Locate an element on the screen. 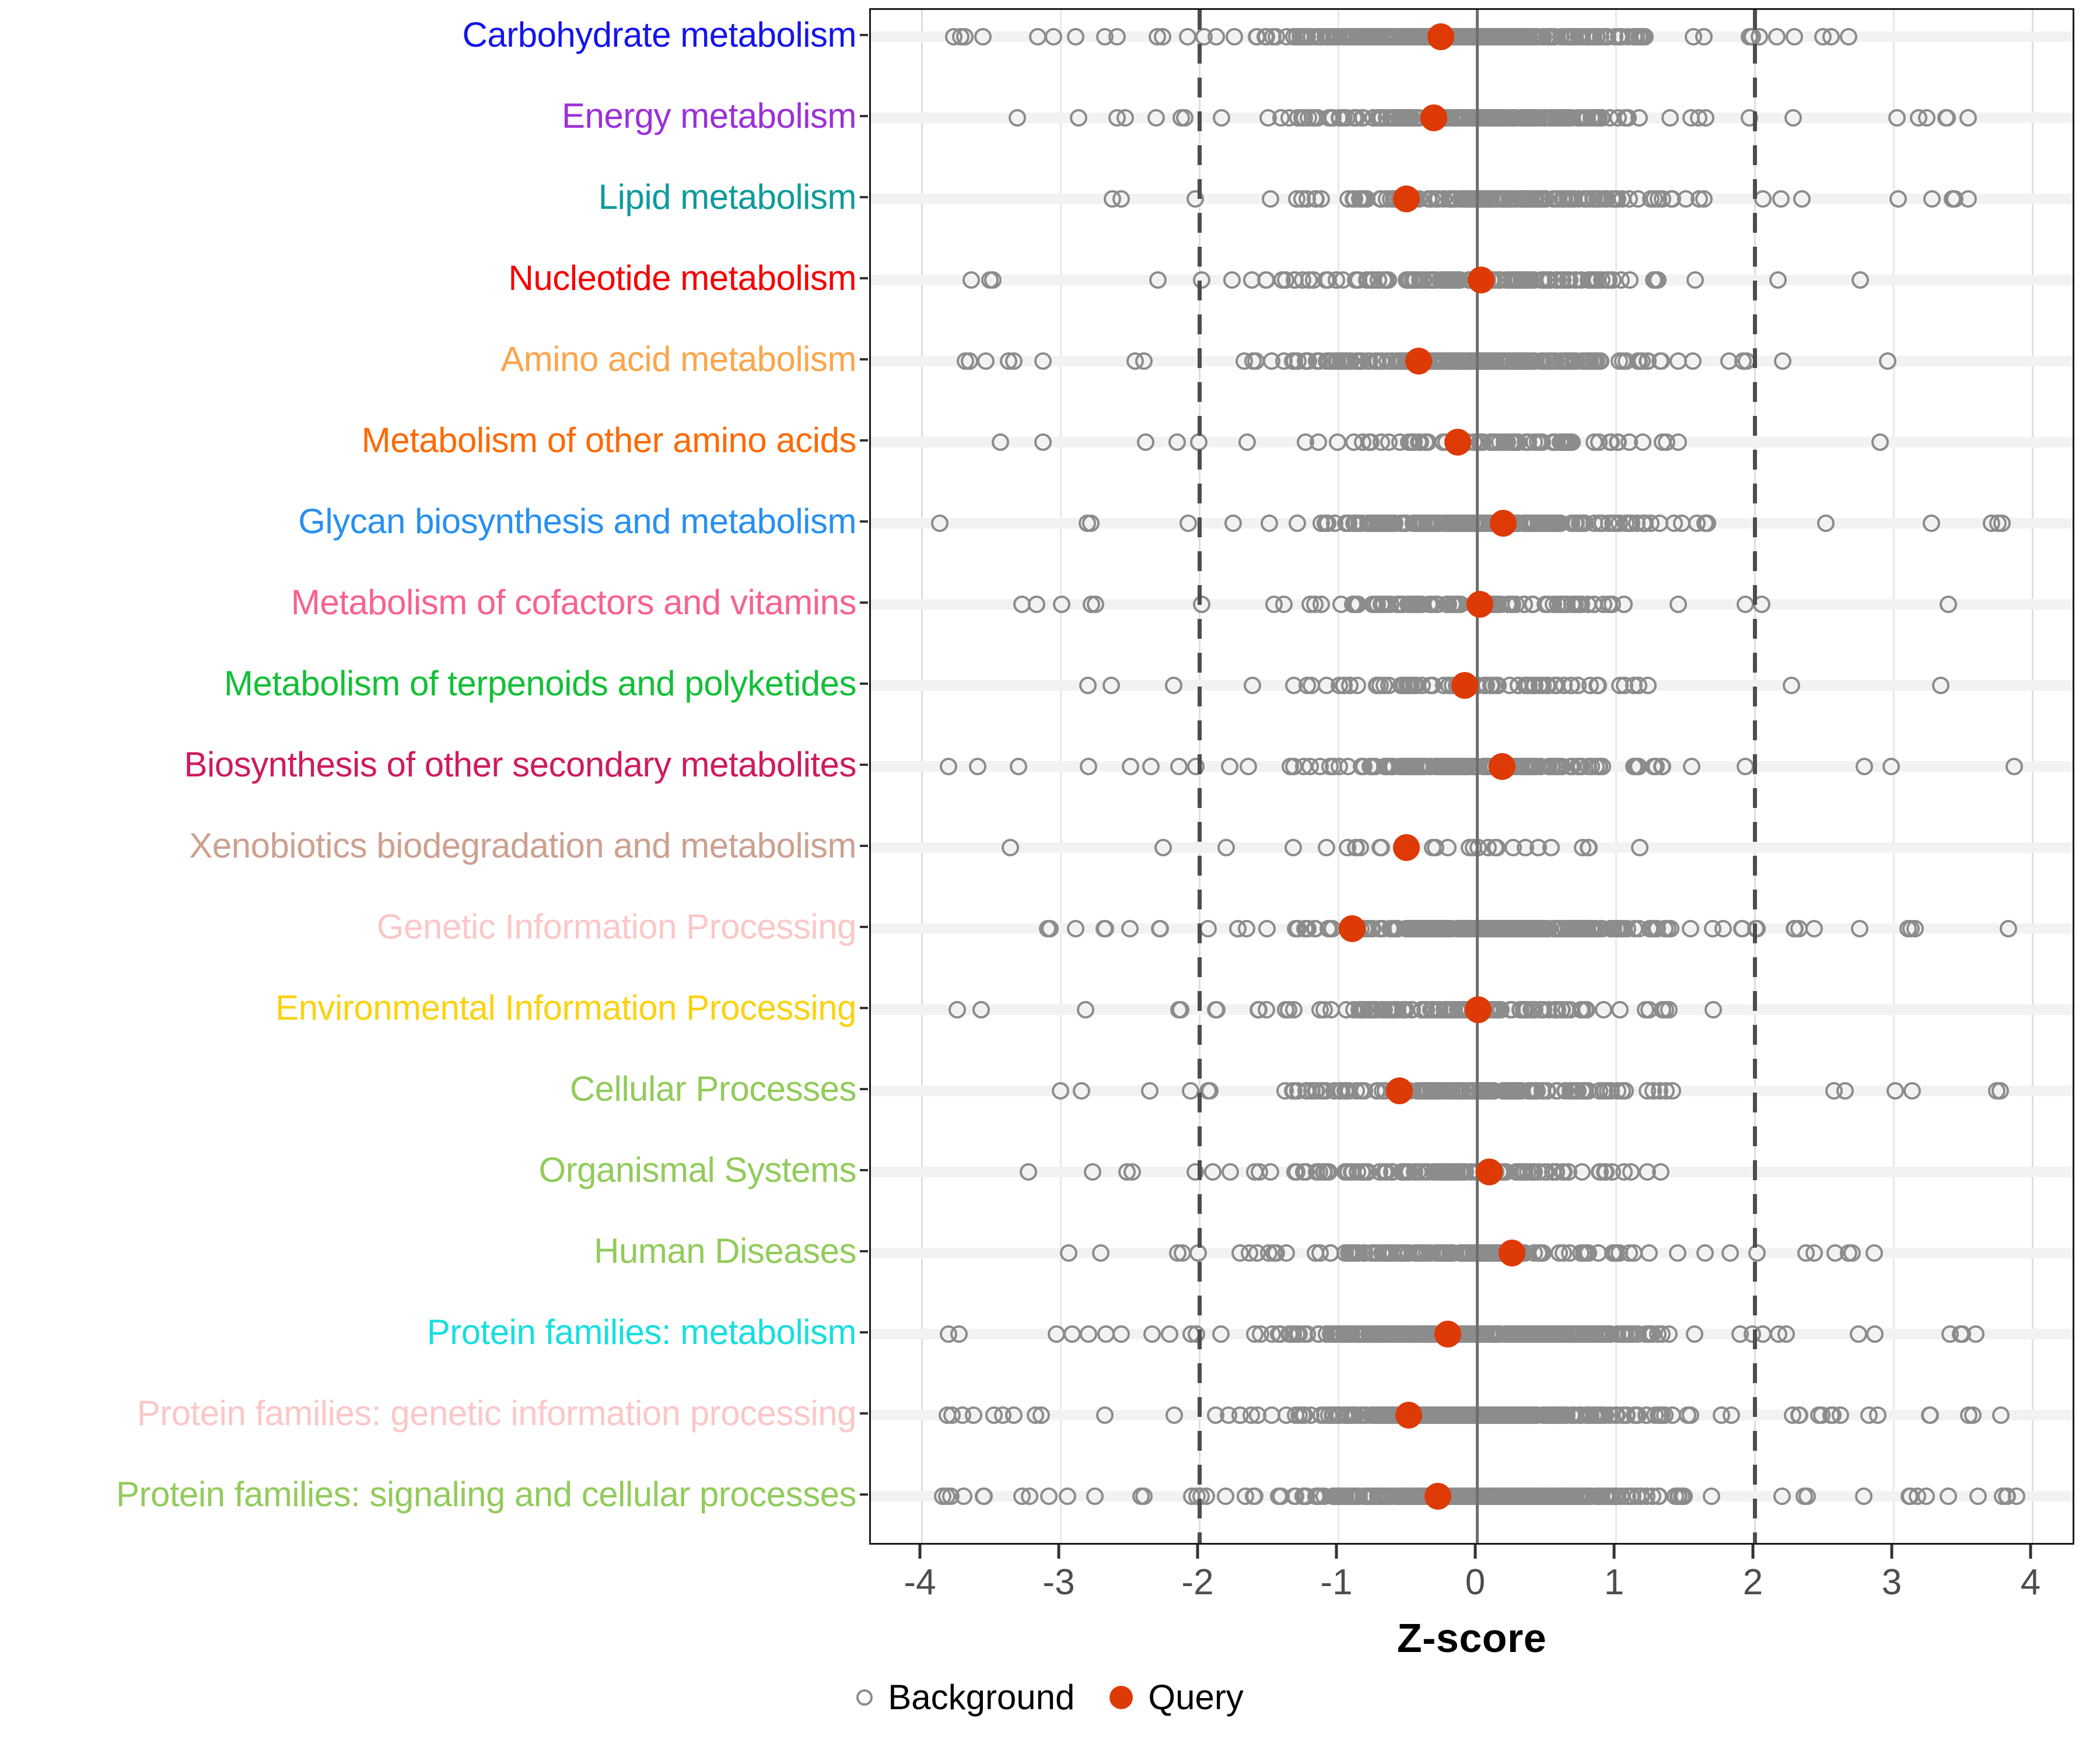  gridline is located at coordinates (1894, 776).